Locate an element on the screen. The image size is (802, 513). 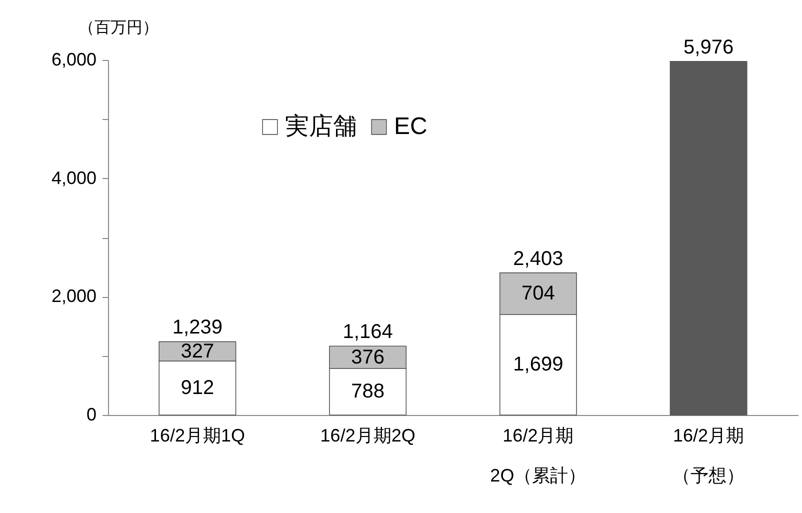
data-label: 704 is located at coordinates (538, 293).